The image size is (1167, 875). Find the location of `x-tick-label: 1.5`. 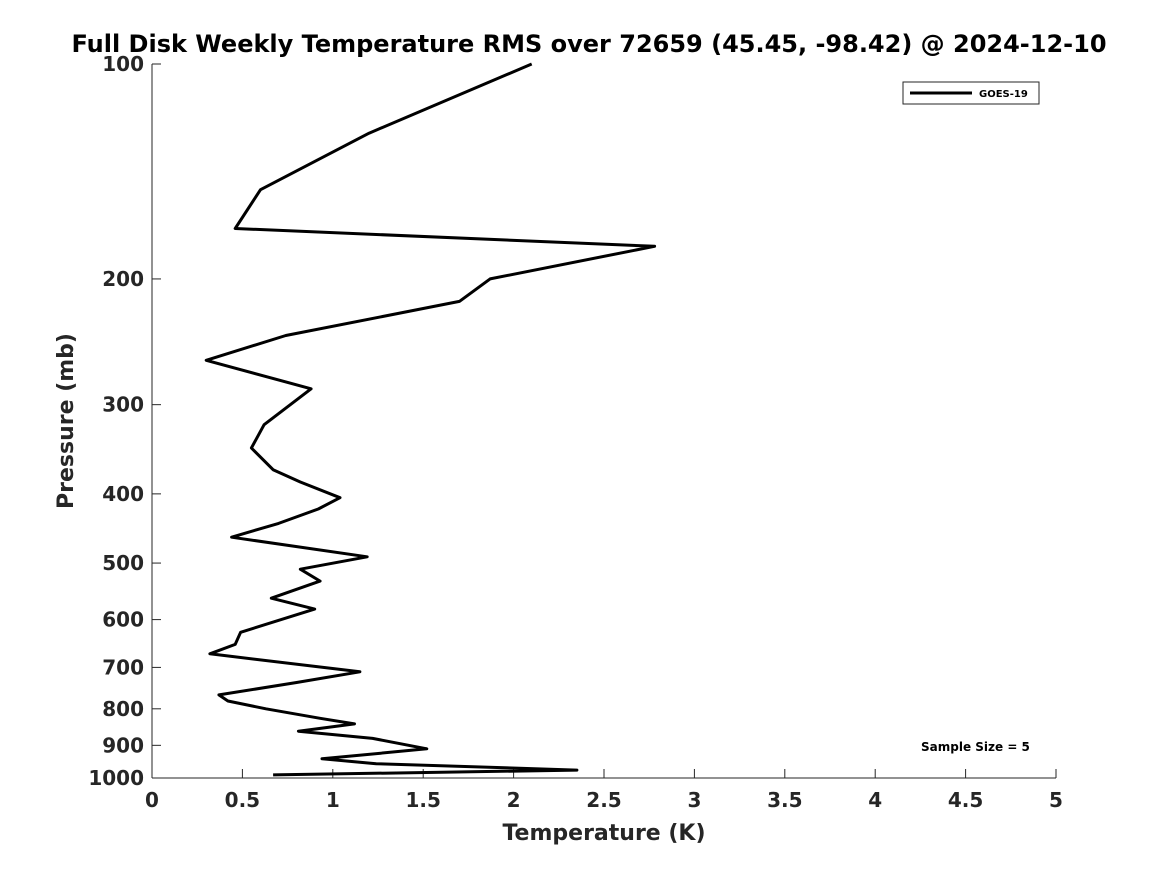

x-tick-label: 1.5 is located at coordinates (422, 800).